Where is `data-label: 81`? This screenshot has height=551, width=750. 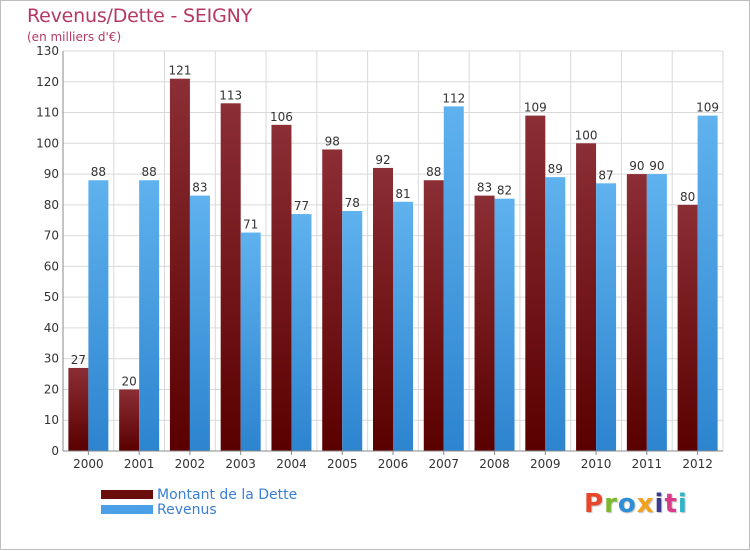 data-label: 81 is located at coordinates (402, 194).